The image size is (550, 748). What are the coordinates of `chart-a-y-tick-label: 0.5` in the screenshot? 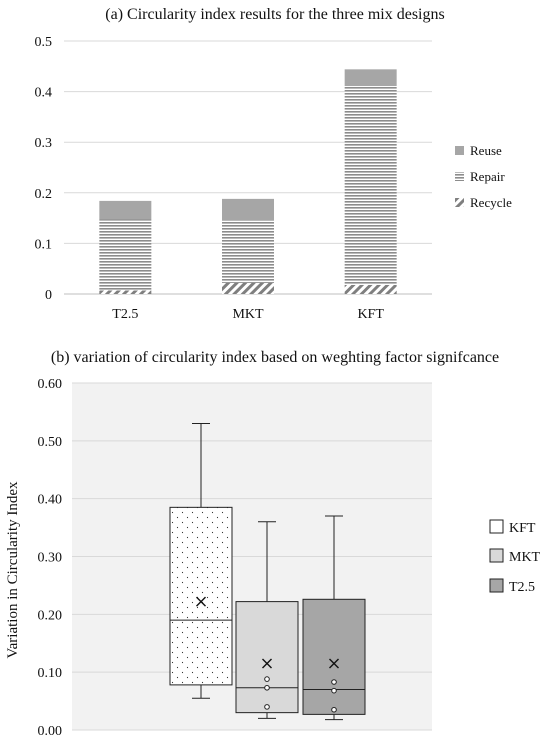 It's located at (44, 42).